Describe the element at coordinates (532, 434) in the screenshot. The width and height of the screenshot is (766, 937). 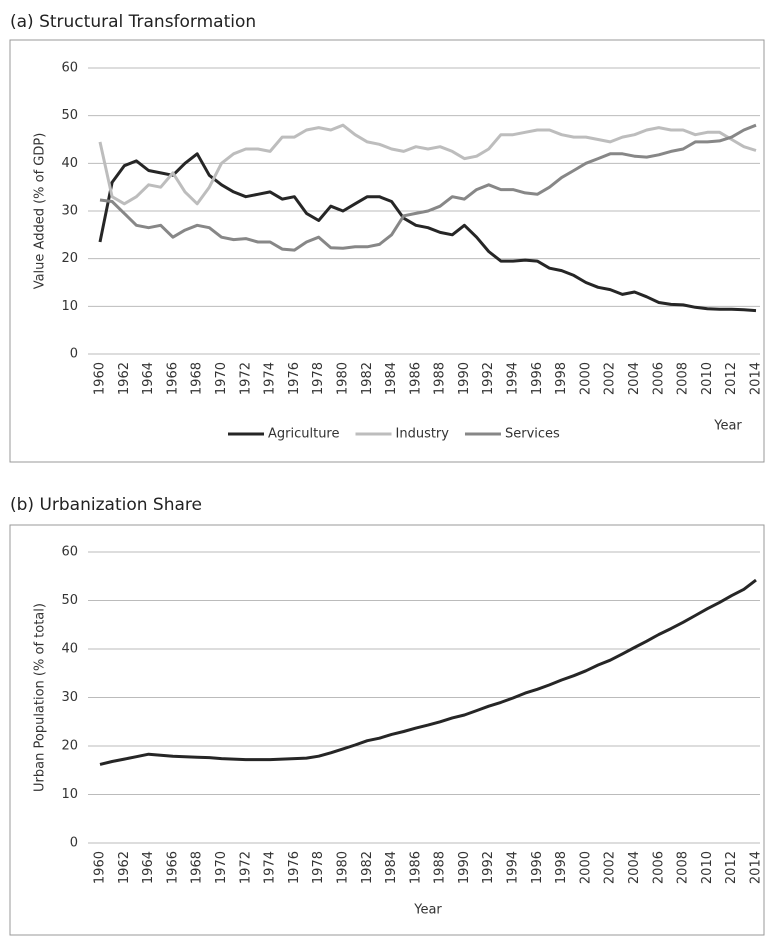
I see `legend-label: Services` at that location.